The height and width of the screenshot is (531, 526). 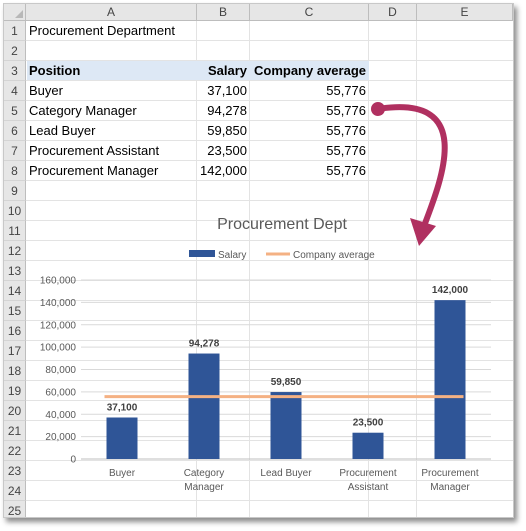 What do you see at coordinates (227, 150) in the screenshot?
I see `table-cell: 23,500` at bounding box center [227, 150].